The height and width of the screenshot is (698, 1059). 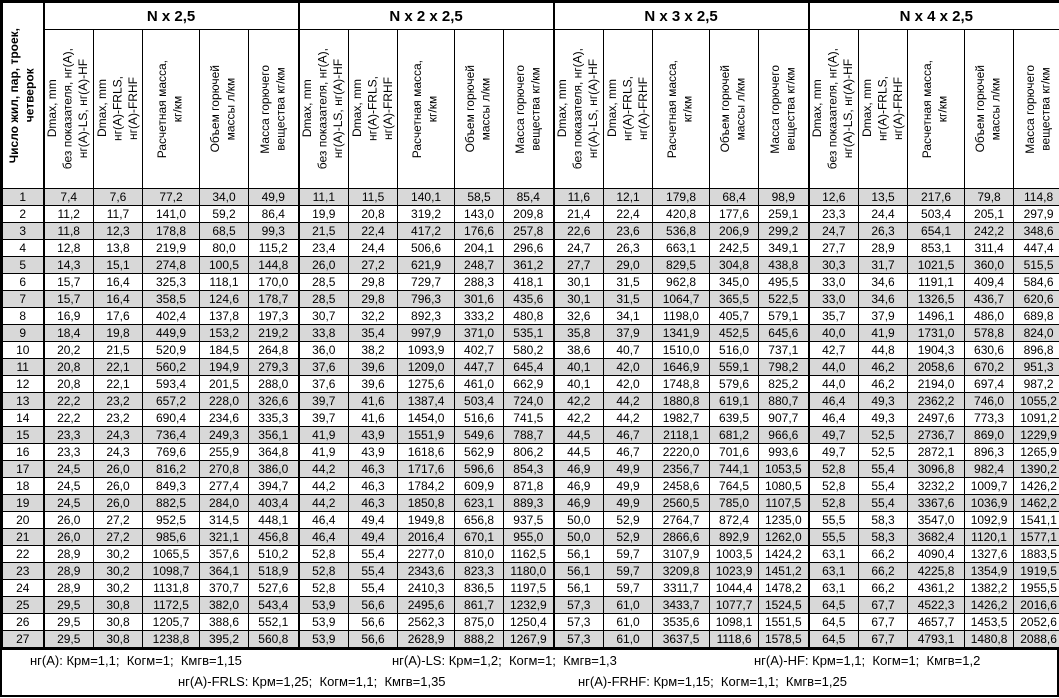 I want to click on table-cell: 11,6, so click(x=578, y=197).